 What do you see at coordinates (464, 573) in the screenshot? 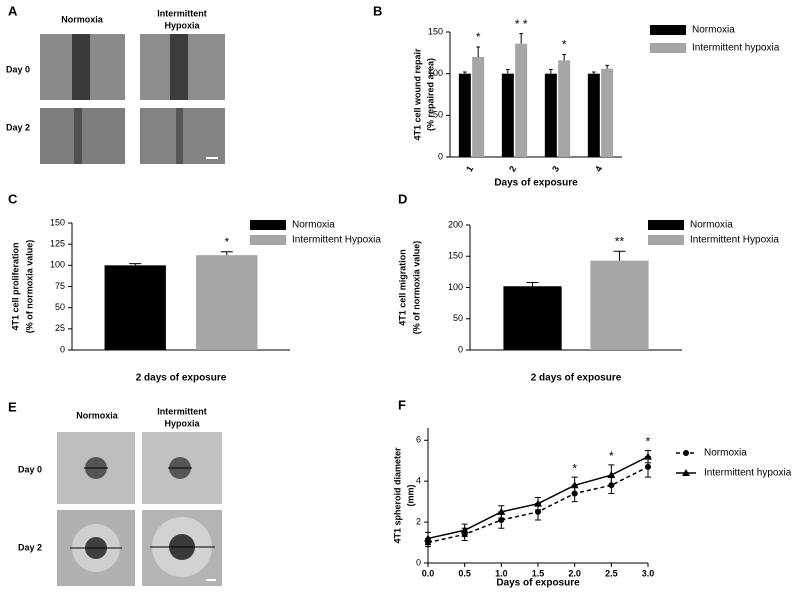
I see `x-tick-label: 0.5` at bounding box center [464, 573].